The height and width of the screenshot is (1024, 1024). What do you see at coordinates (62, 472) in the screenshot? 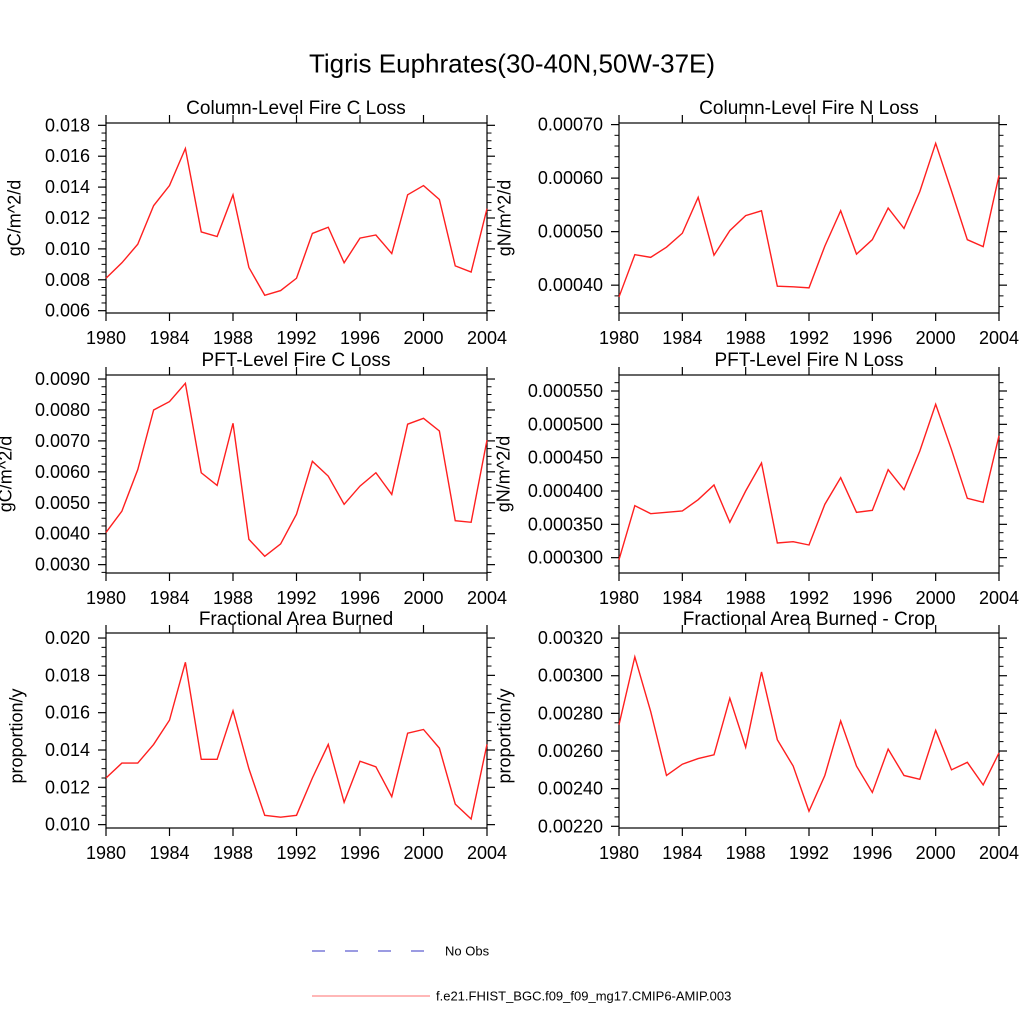
I see `y-tick-label: 0.0060` at bounding box center [62, 472].